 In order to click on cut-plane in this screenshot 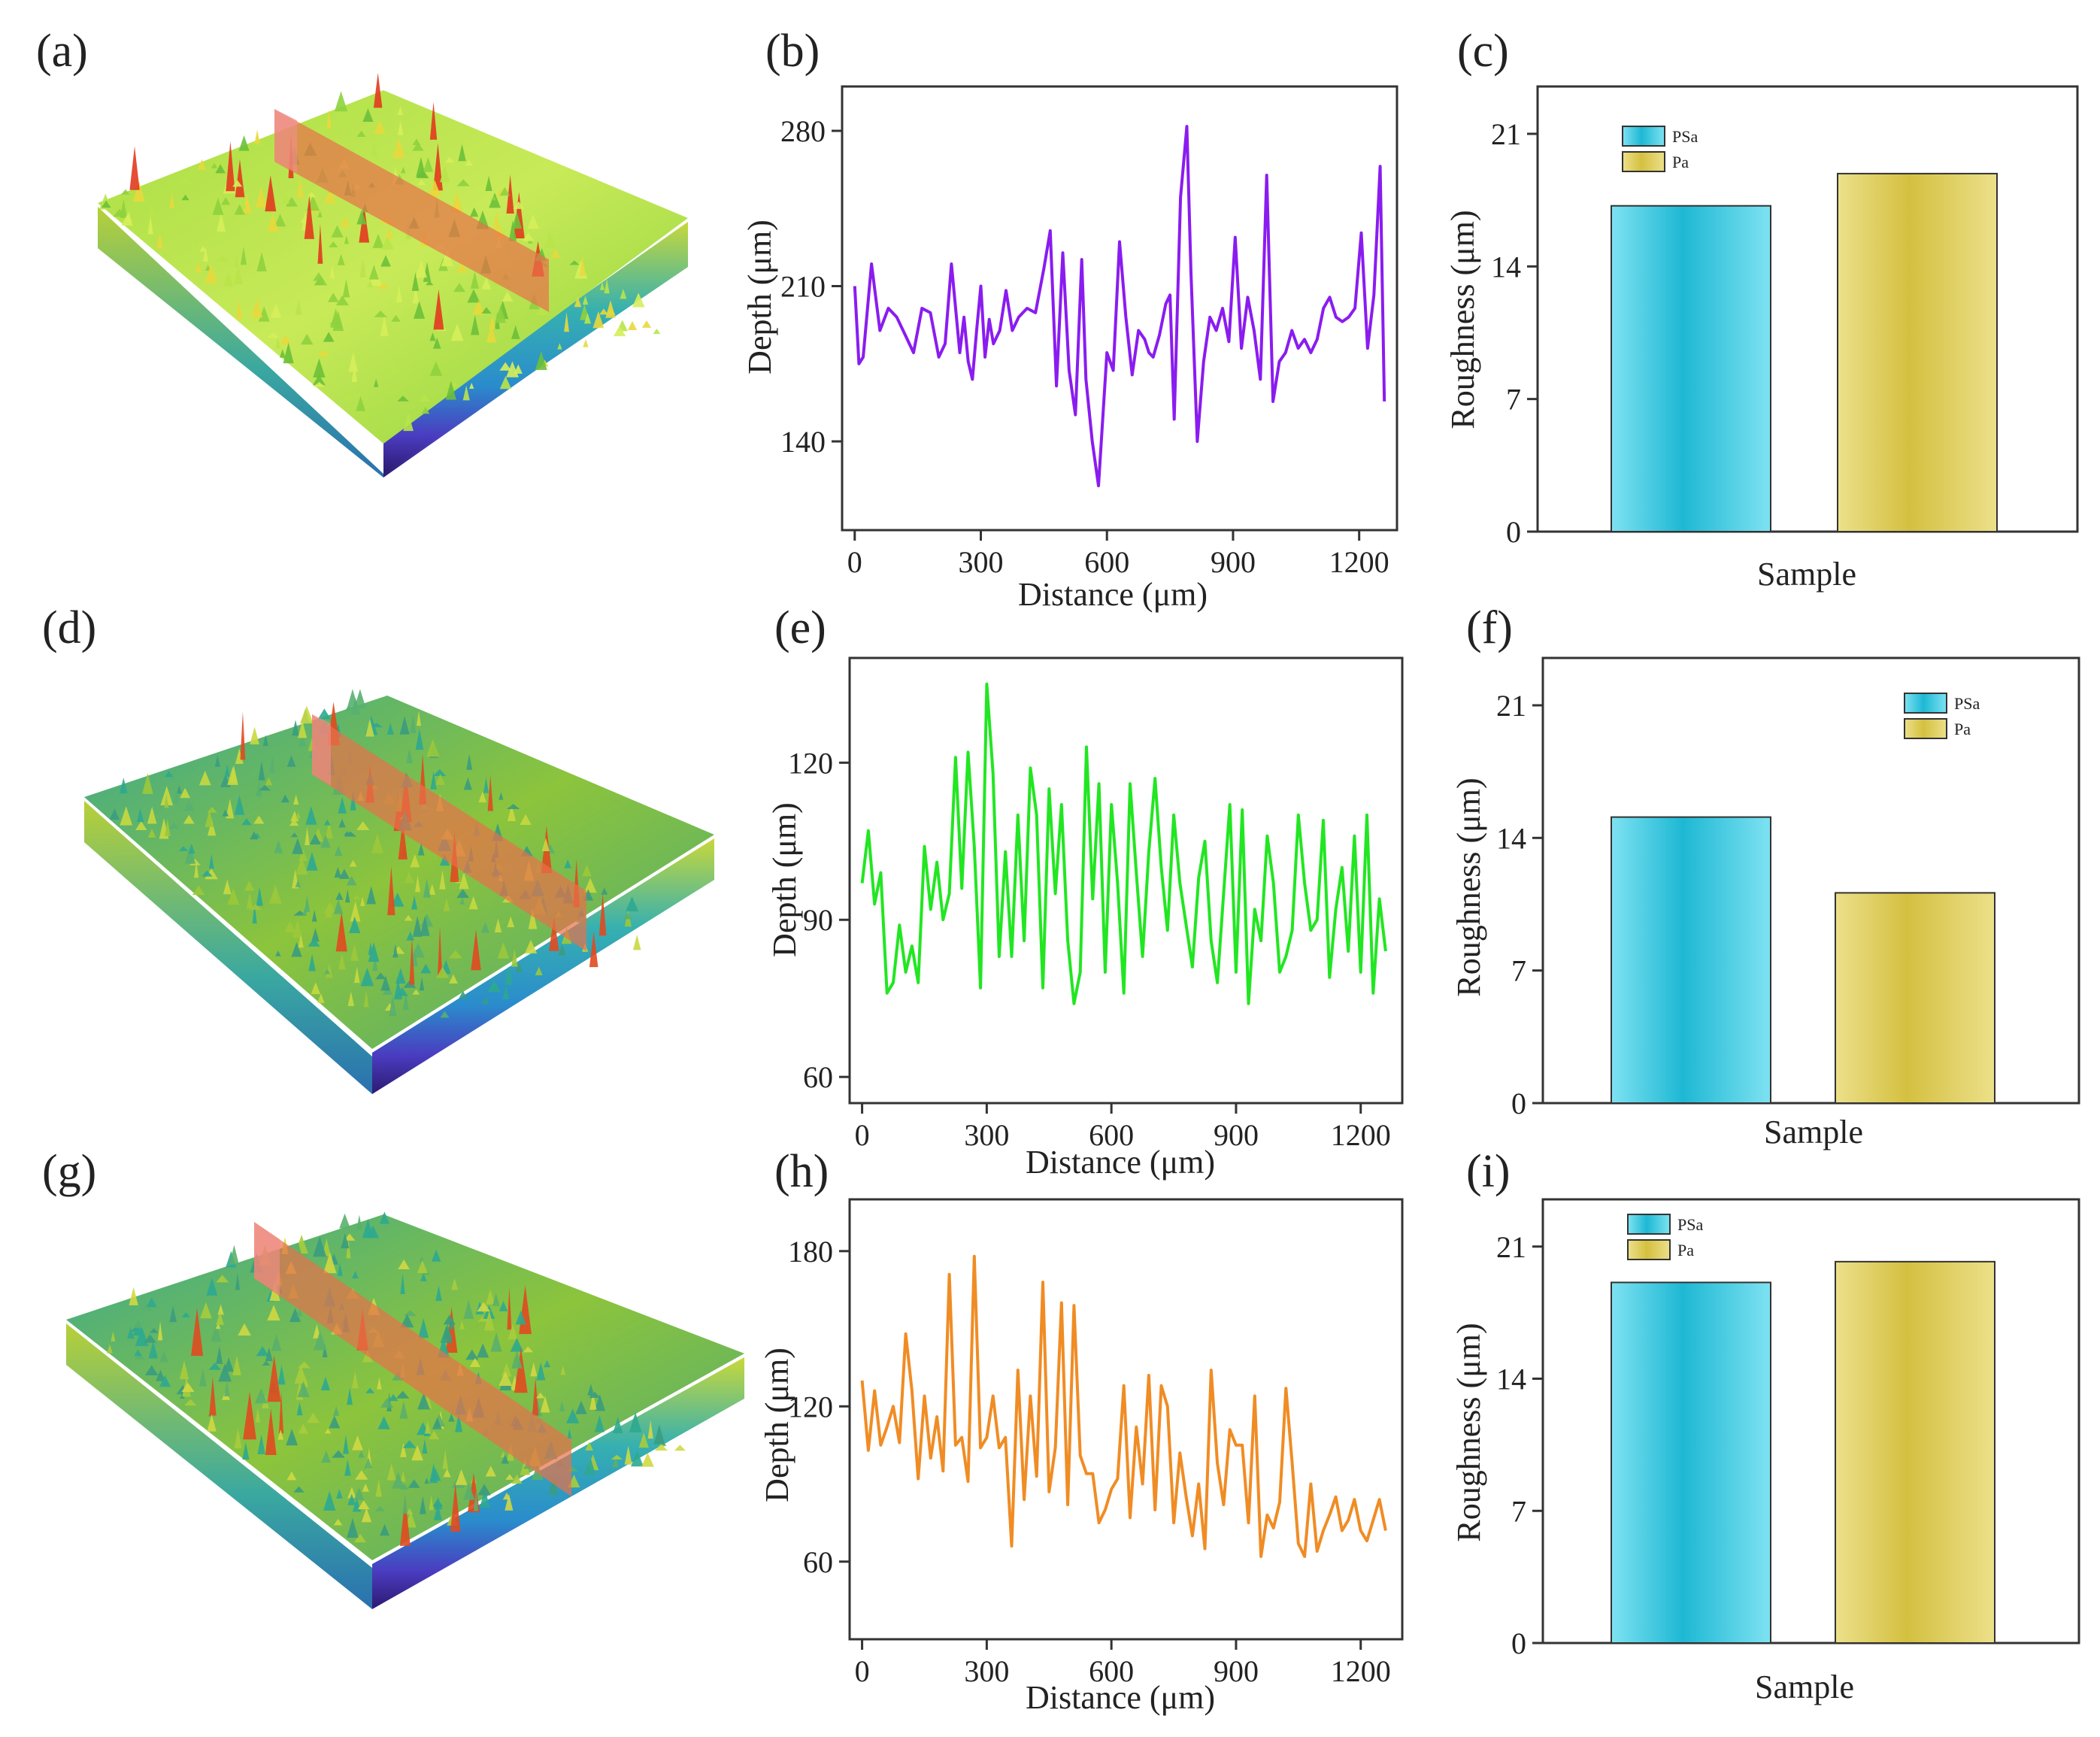, I will do `click(412, 1359)`.